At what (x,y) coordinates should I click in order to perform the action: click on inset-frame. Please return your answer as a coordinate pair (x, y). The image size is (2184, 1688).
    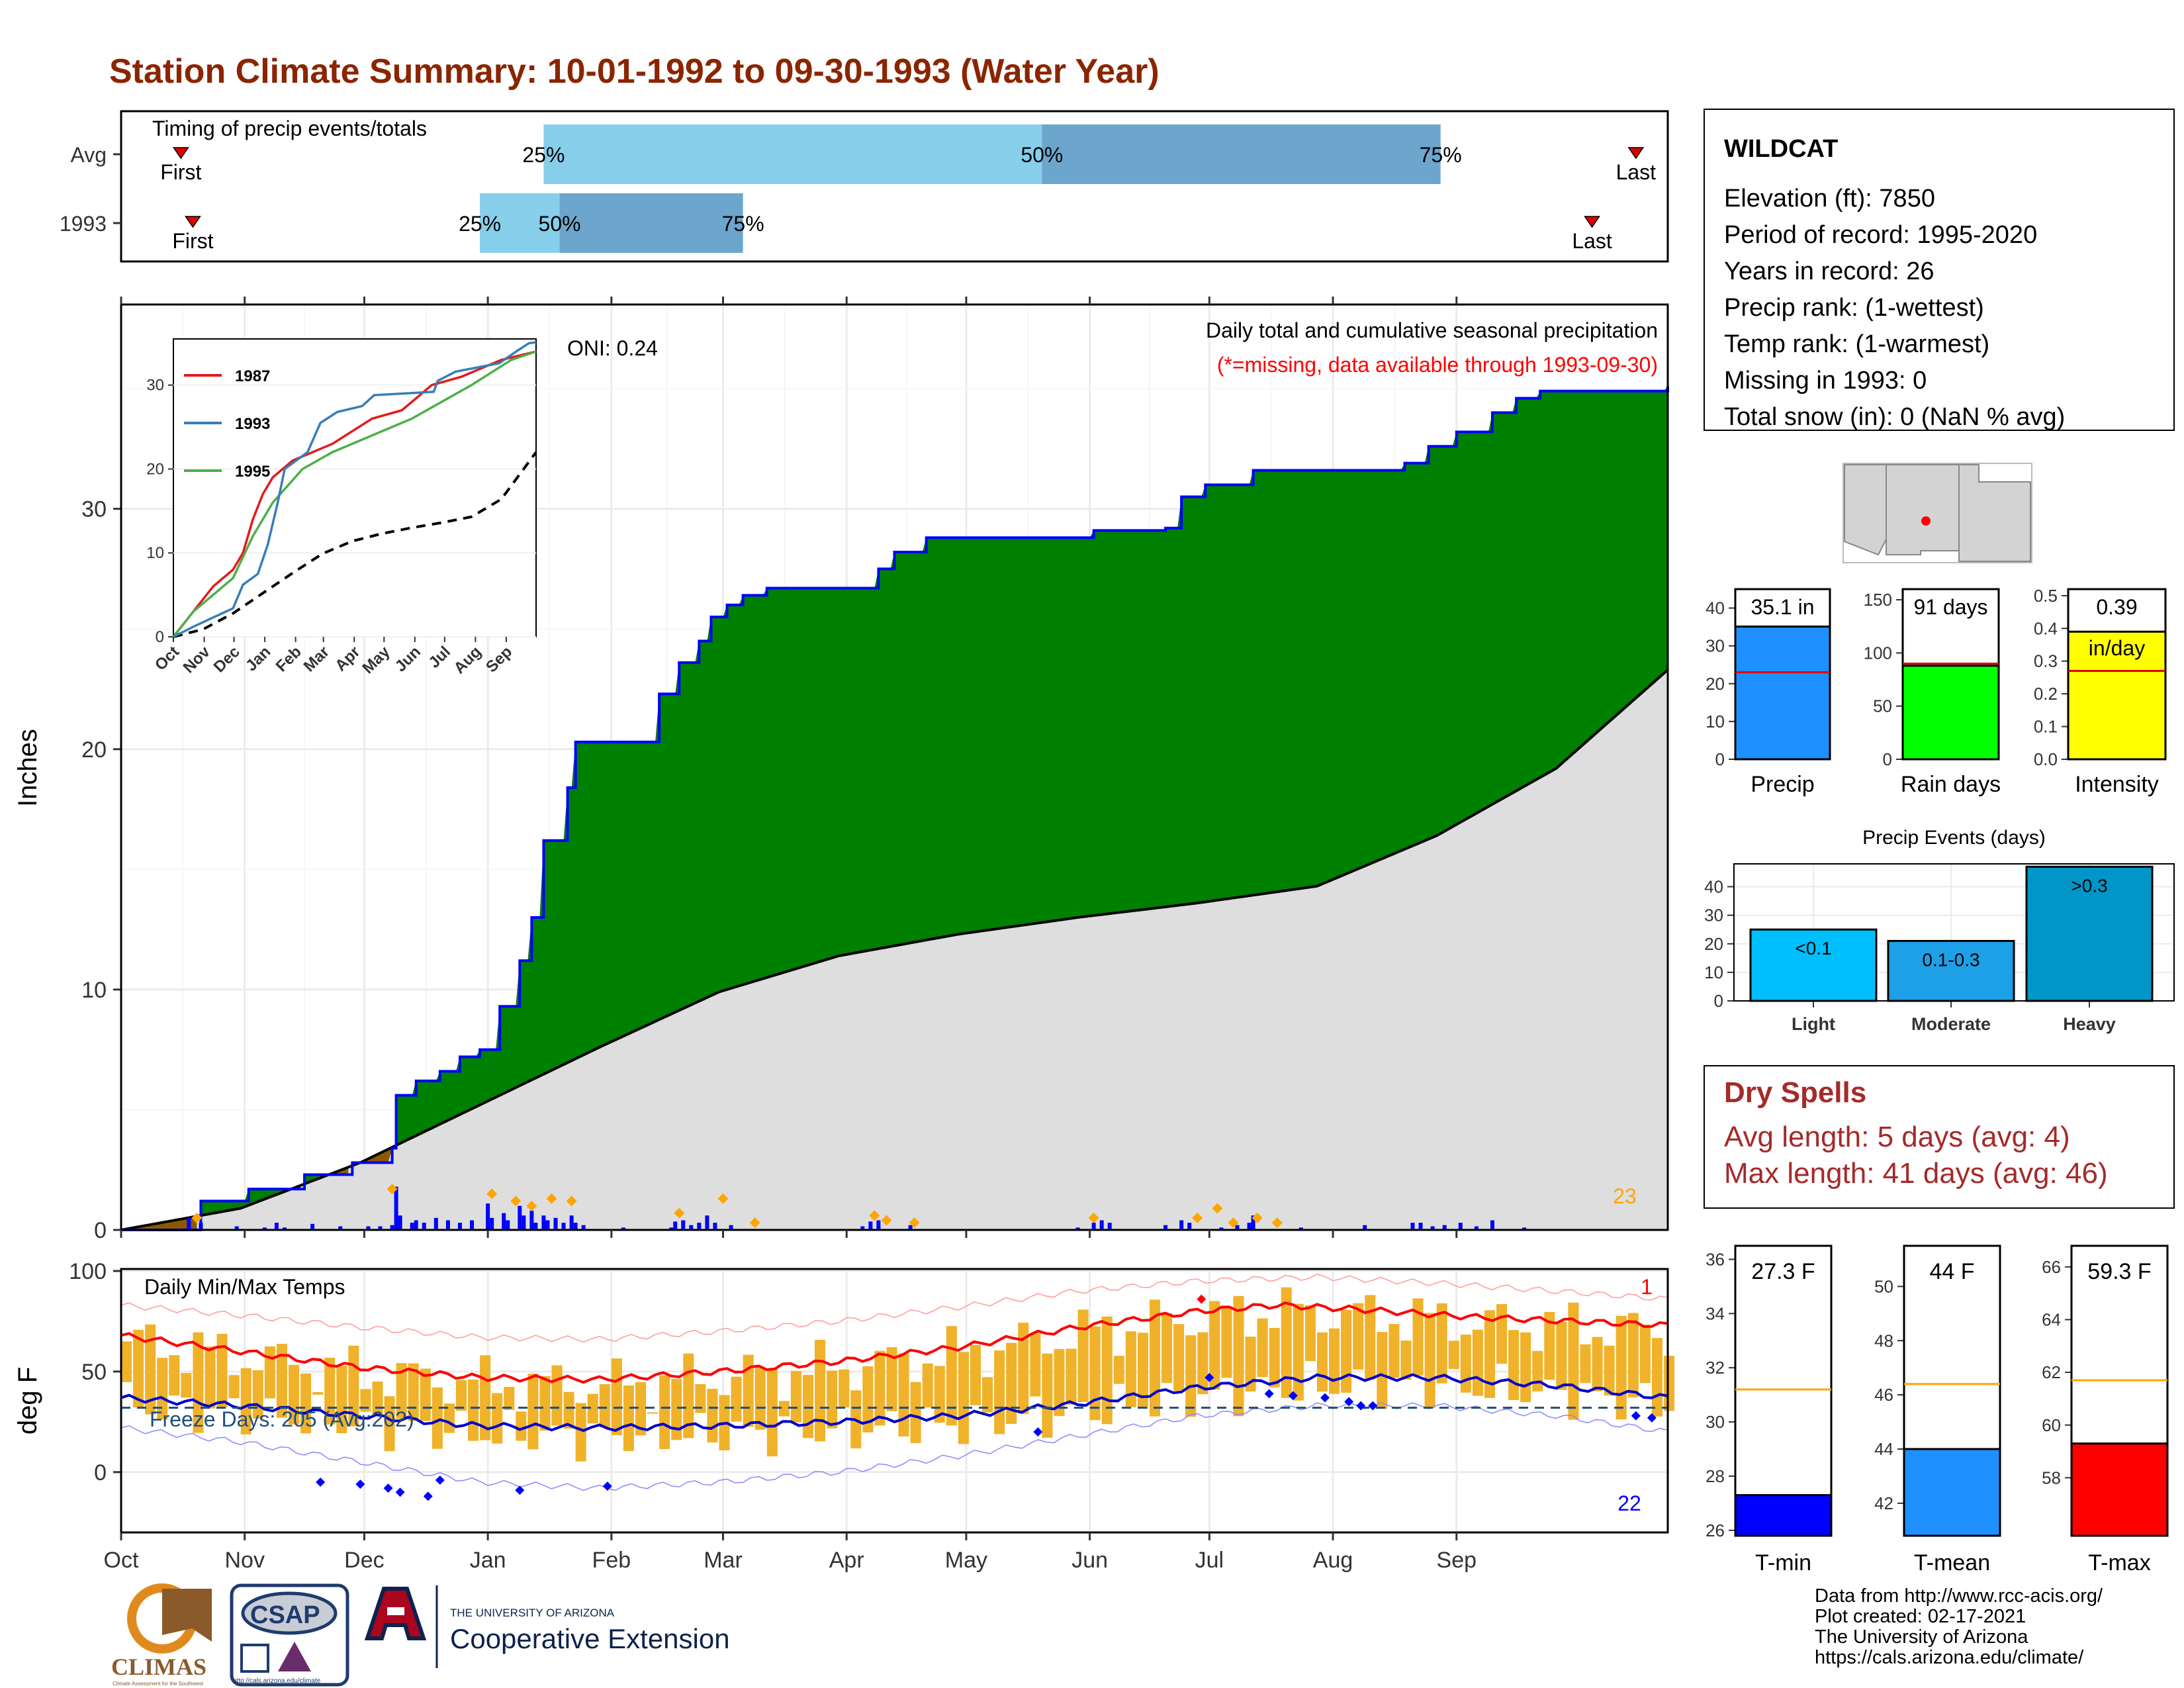
    Looking at the image, I should click on (355, 487).